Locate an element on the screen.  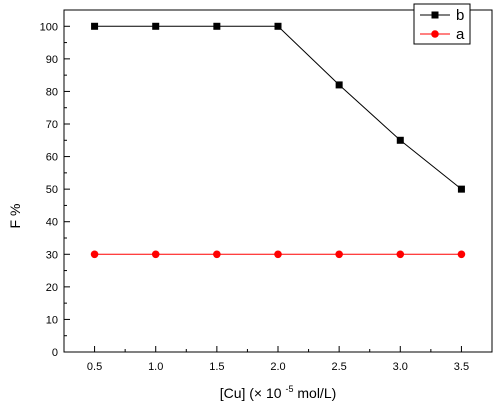
y-tick-label: 90 is located at coordinates (52, 60).